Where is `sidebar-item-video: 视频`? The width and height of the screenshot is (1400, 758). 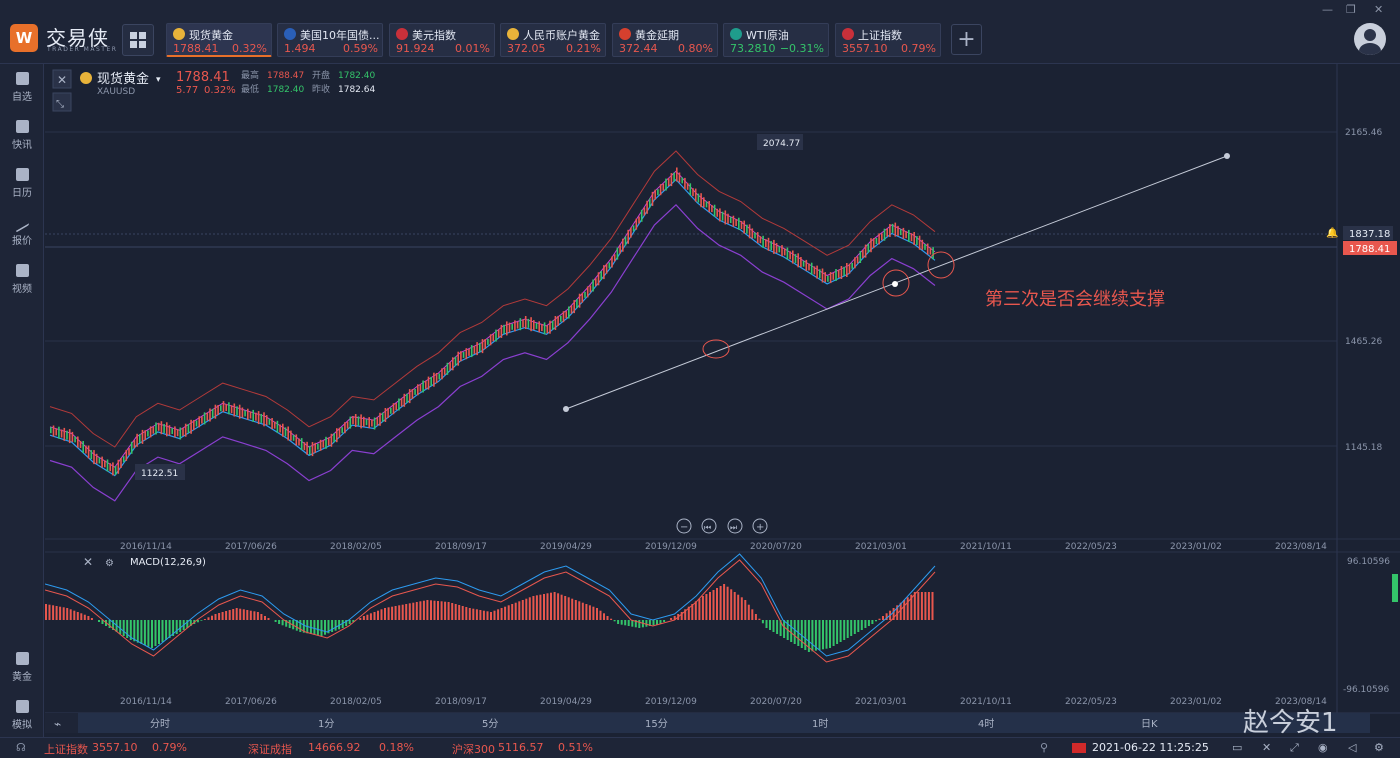 sidebar-item-video: 视频 is located at coordinates (22, 279).